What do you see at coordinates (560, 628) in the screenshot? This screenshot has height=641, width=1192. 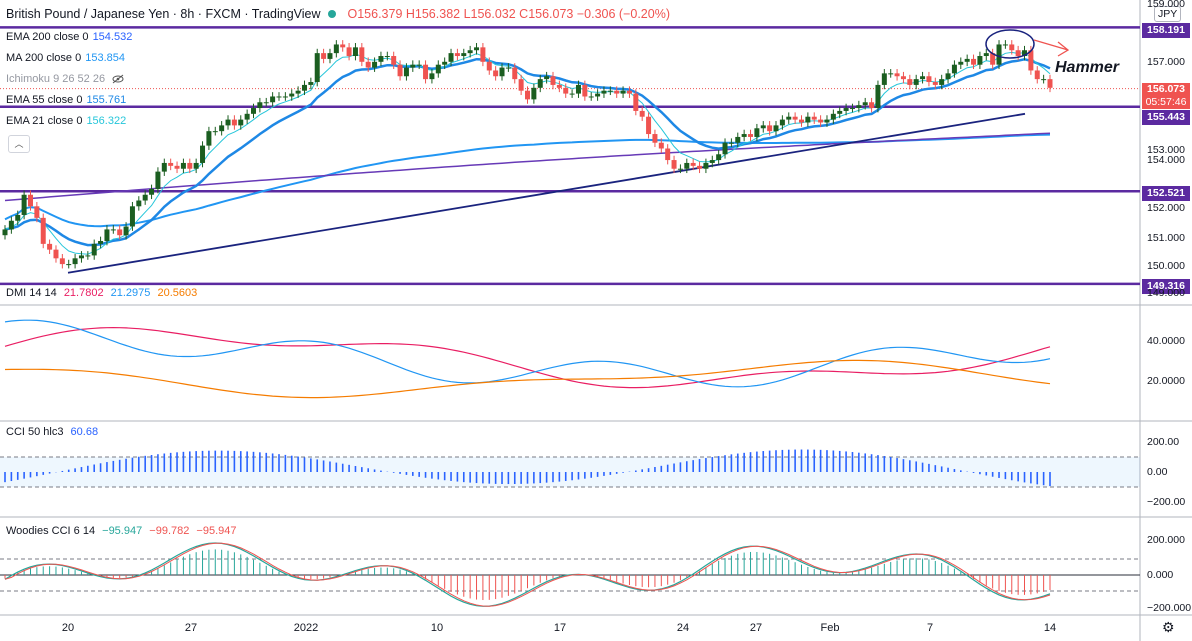 I see `x-tick-label: 17` at bounding box center [560, 628].